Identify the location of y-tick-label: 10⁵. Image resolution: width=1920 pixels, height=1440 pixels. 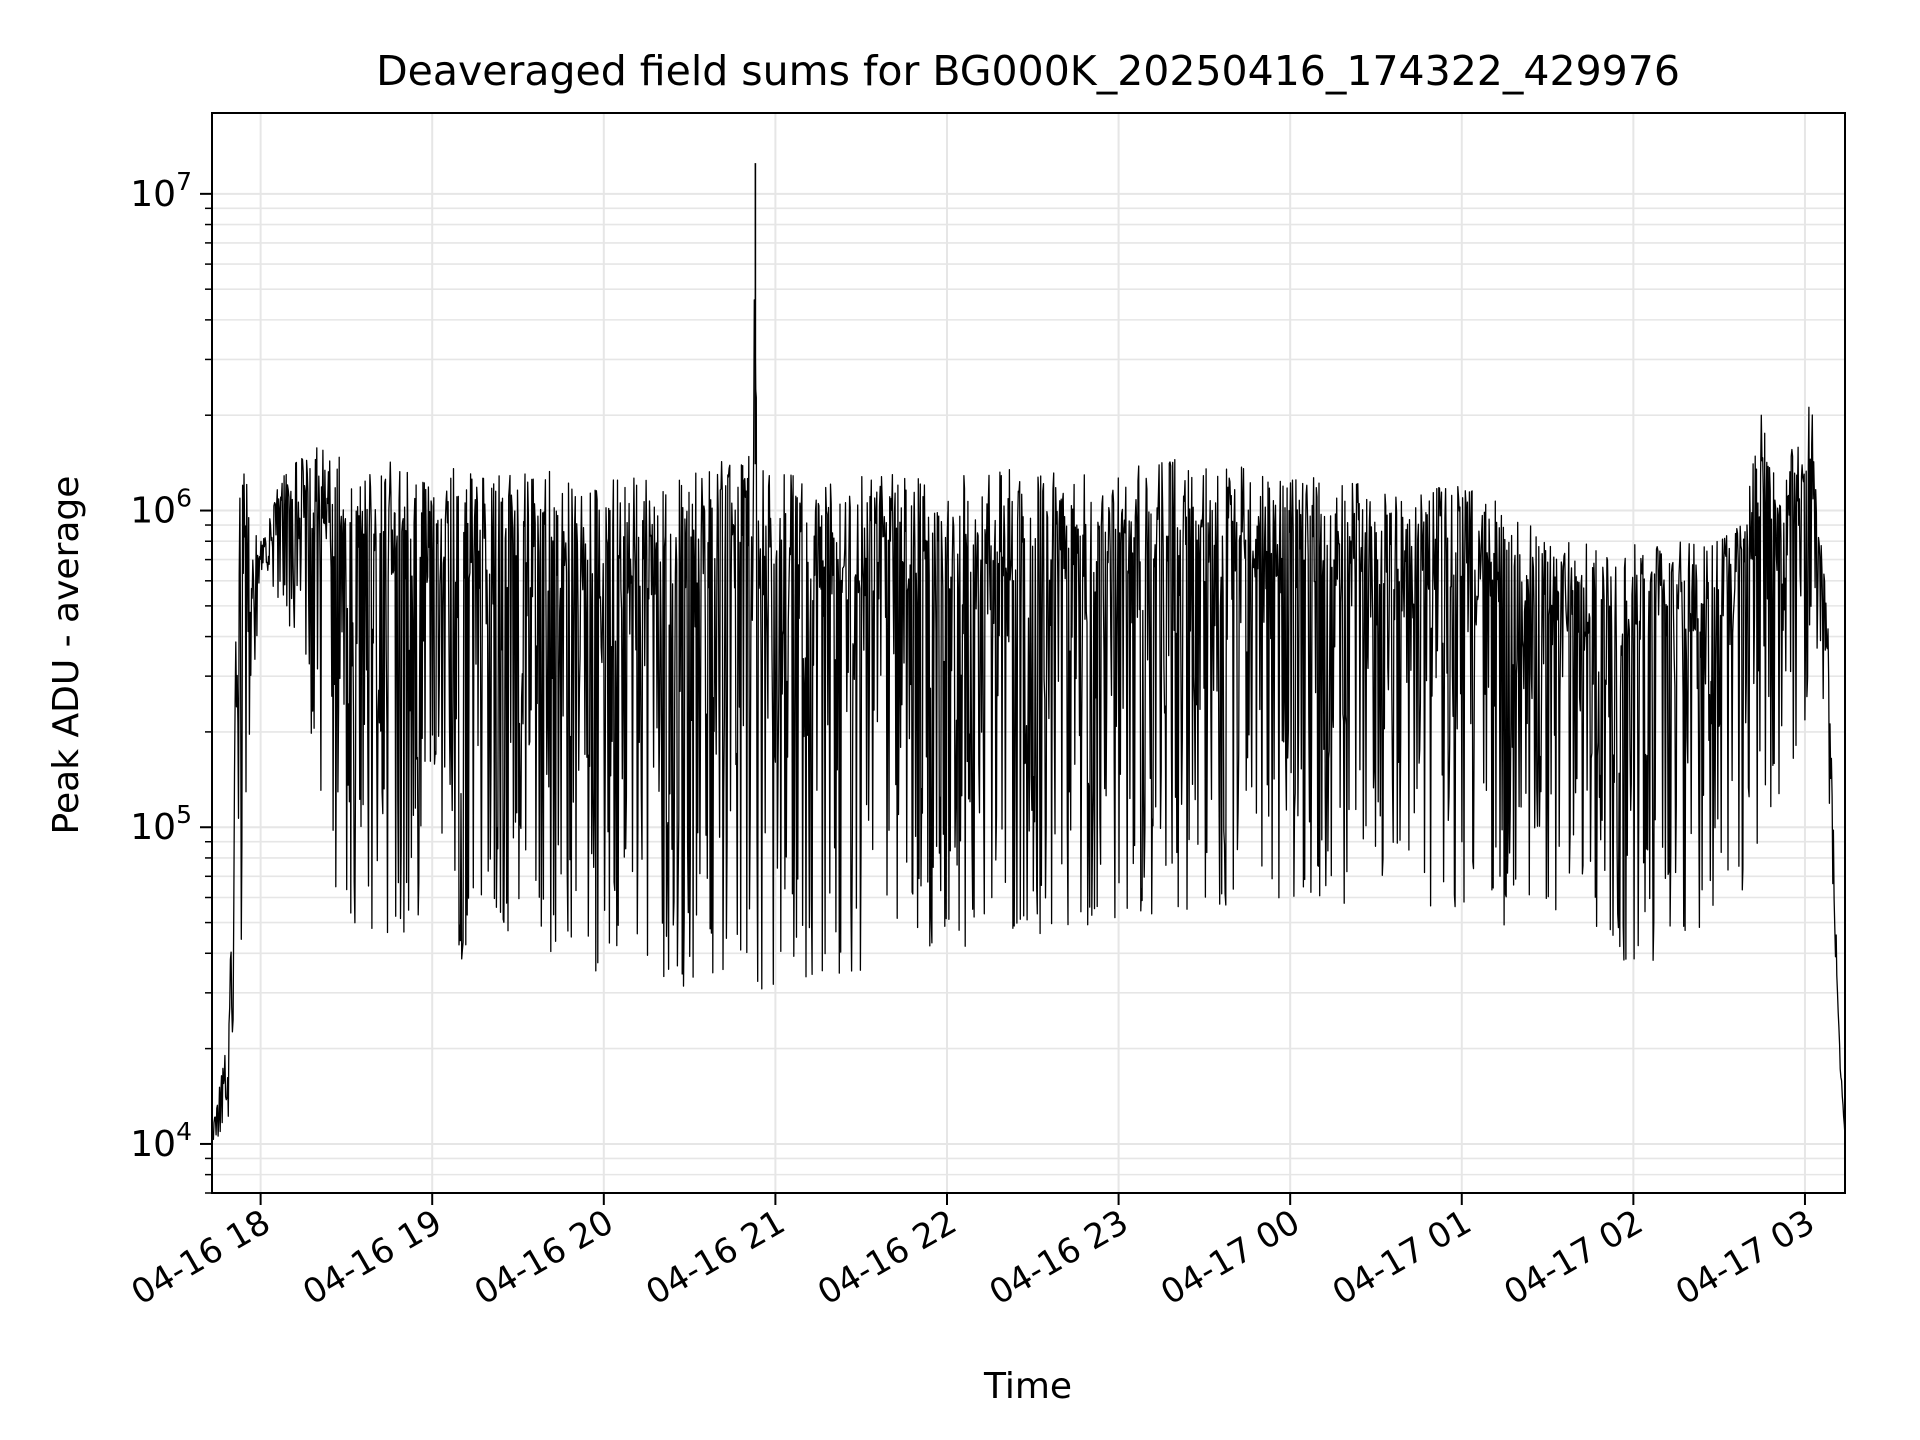
(161, 824).